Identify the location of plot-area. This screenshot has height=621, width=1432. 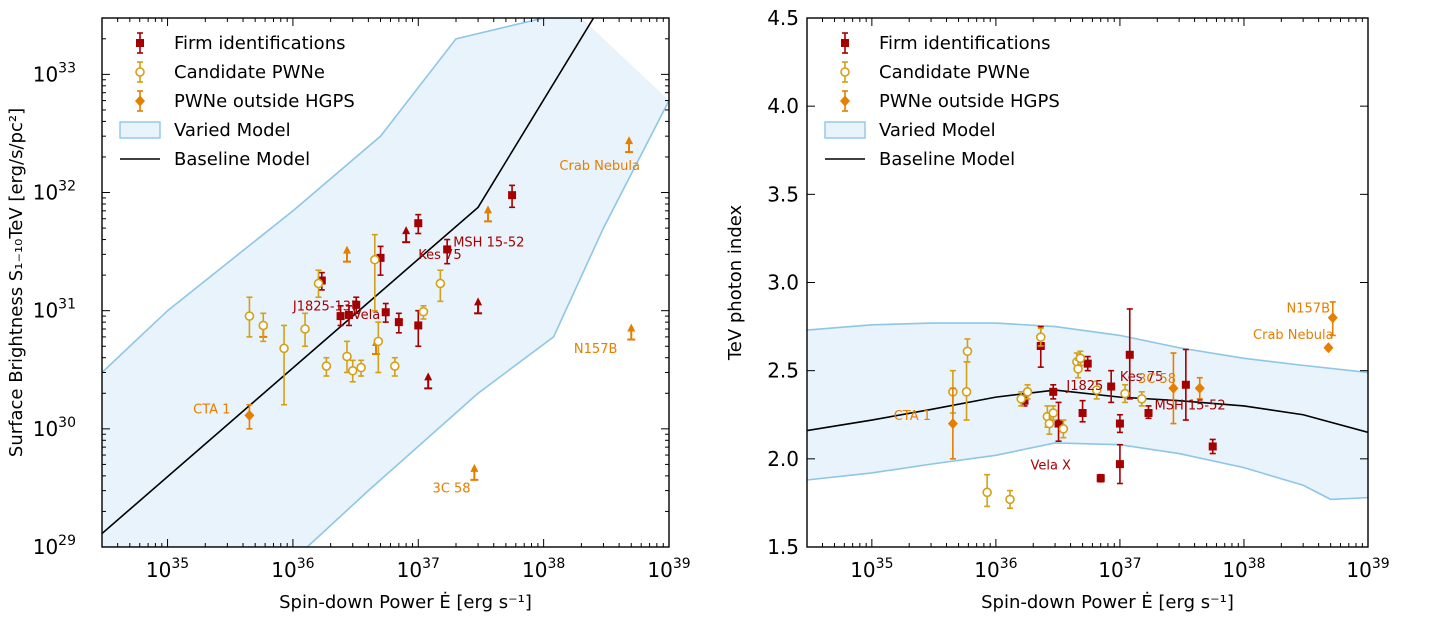
(1087, 405).